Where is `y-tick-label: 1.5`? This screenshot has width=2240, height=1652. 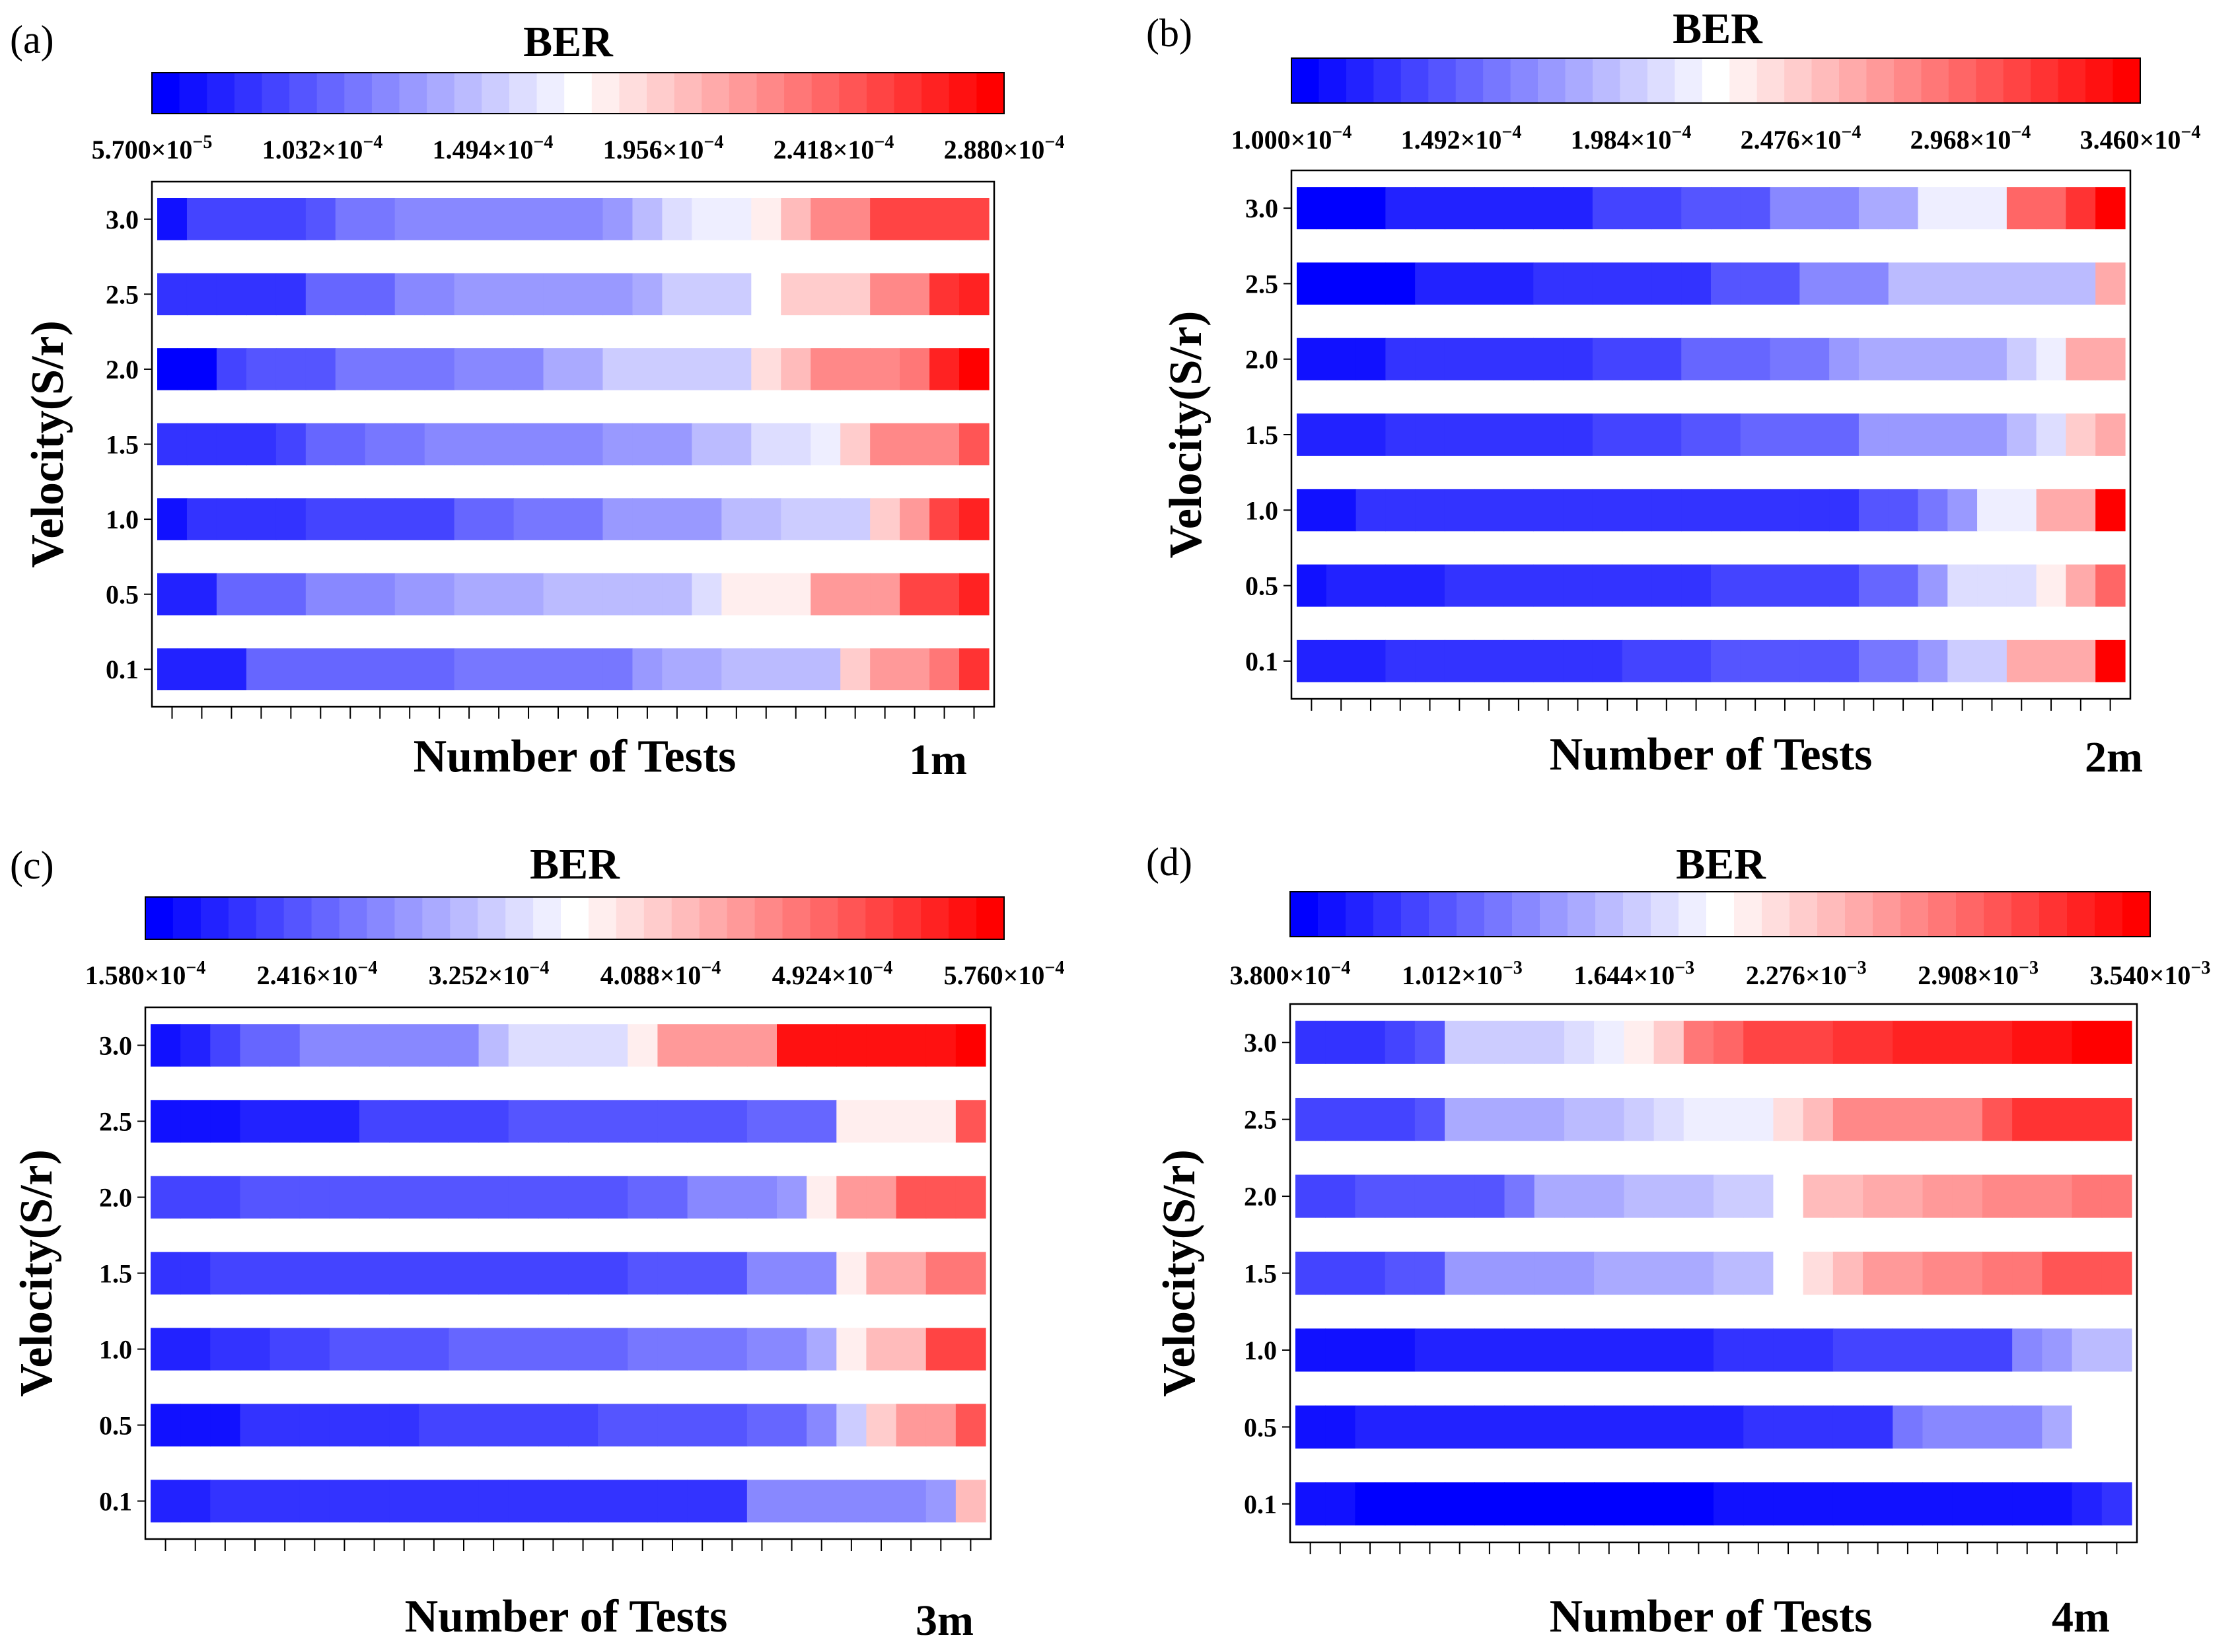 y-tick-label: 1.5 is located at coordinates (115, 1274).